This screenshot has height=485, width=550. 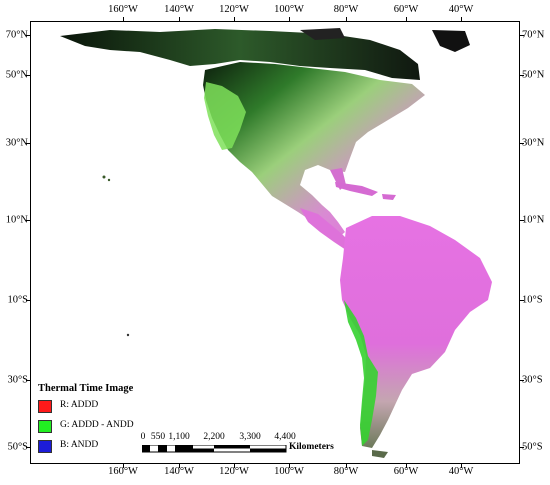 What do you see at coordinates (17, 447) in the screenshot?
I see `lat-label-left: 50°S` at bounding box center [17, 447].